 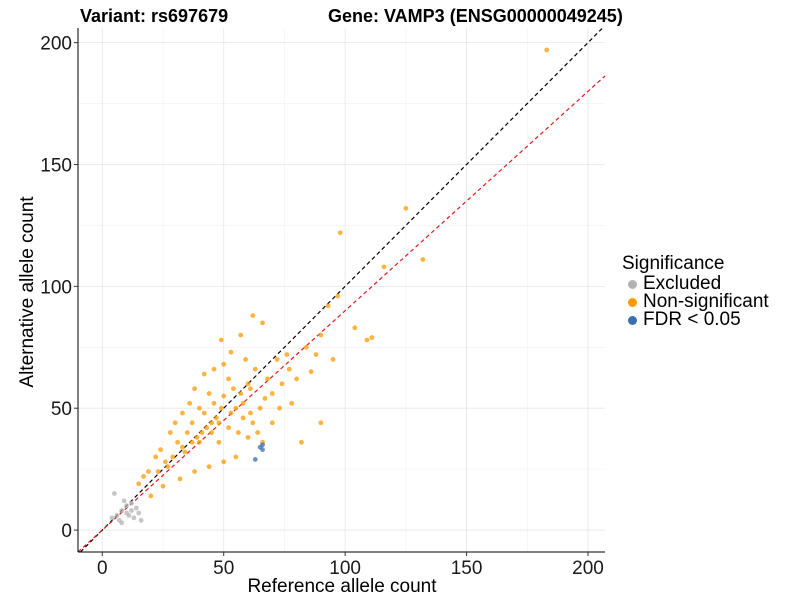 What do you see at coordinates (102, 568) in the screenshot?
I see `x-tick-label: 0` at bounding box center [102, 568].